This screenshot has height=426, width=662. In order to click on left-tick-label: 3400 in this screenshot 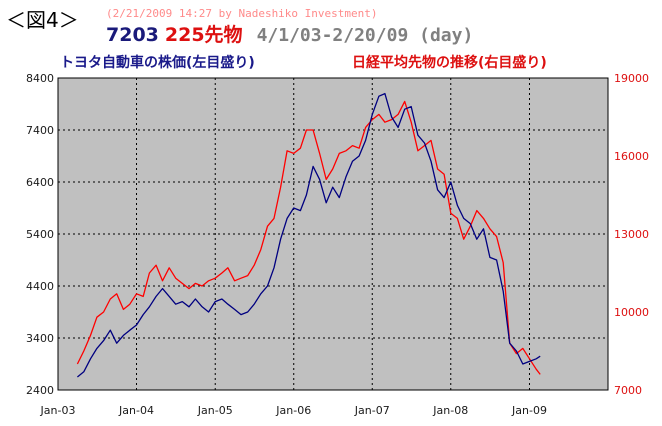, I will do `click(40, 338)`.